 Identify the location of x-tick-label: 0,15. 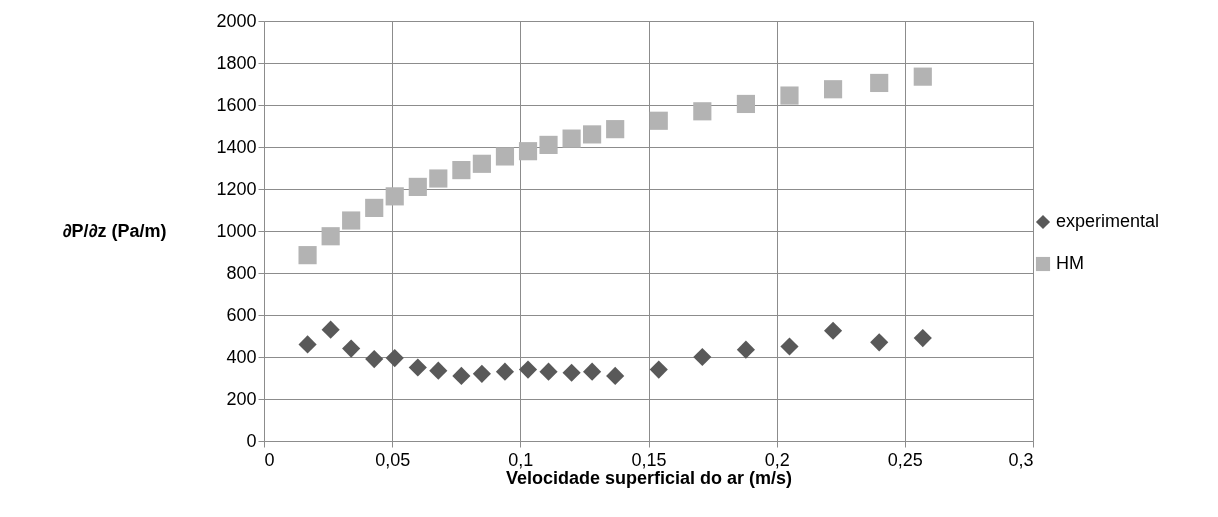
(649, 459).